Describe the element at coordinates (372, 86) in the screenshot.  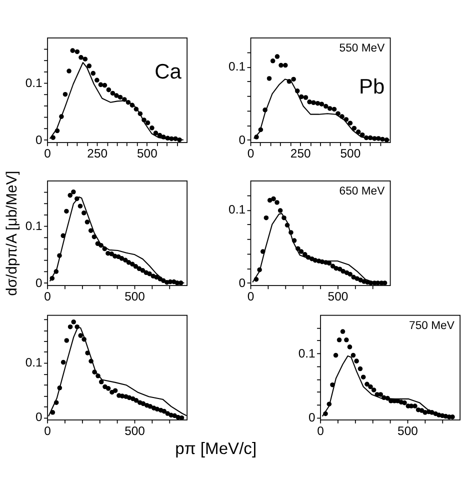
I see `annotation: Pb` at that location.